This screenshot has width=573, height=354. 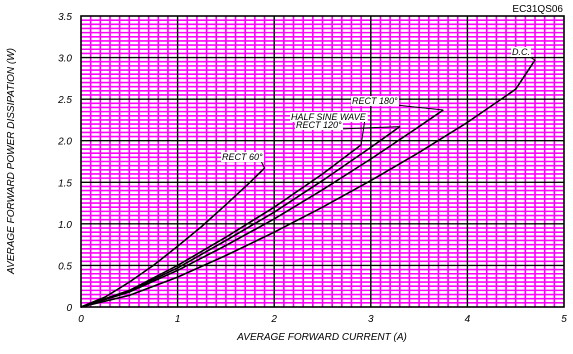 I want to click on x-tick-label: 5, so click(x=564, y=319).